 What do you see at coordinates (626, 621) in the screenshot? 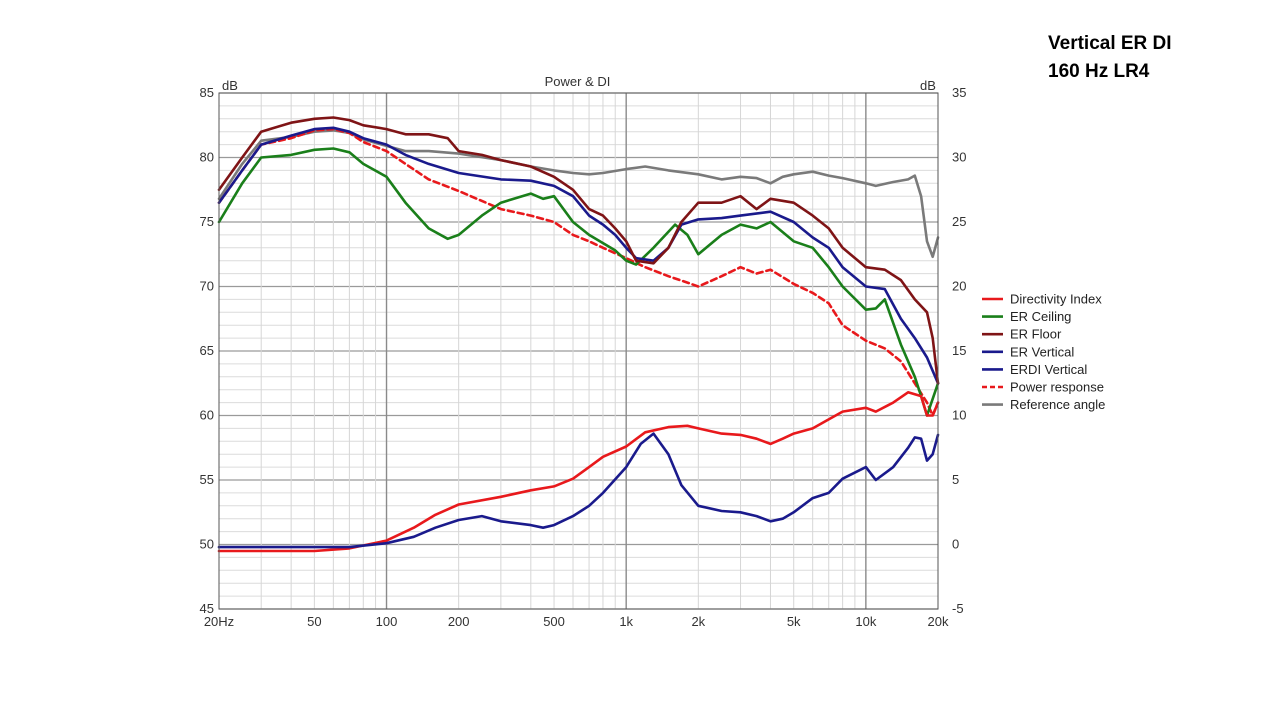
I see `x-tick: 1k` at bounding box center [626, 621].